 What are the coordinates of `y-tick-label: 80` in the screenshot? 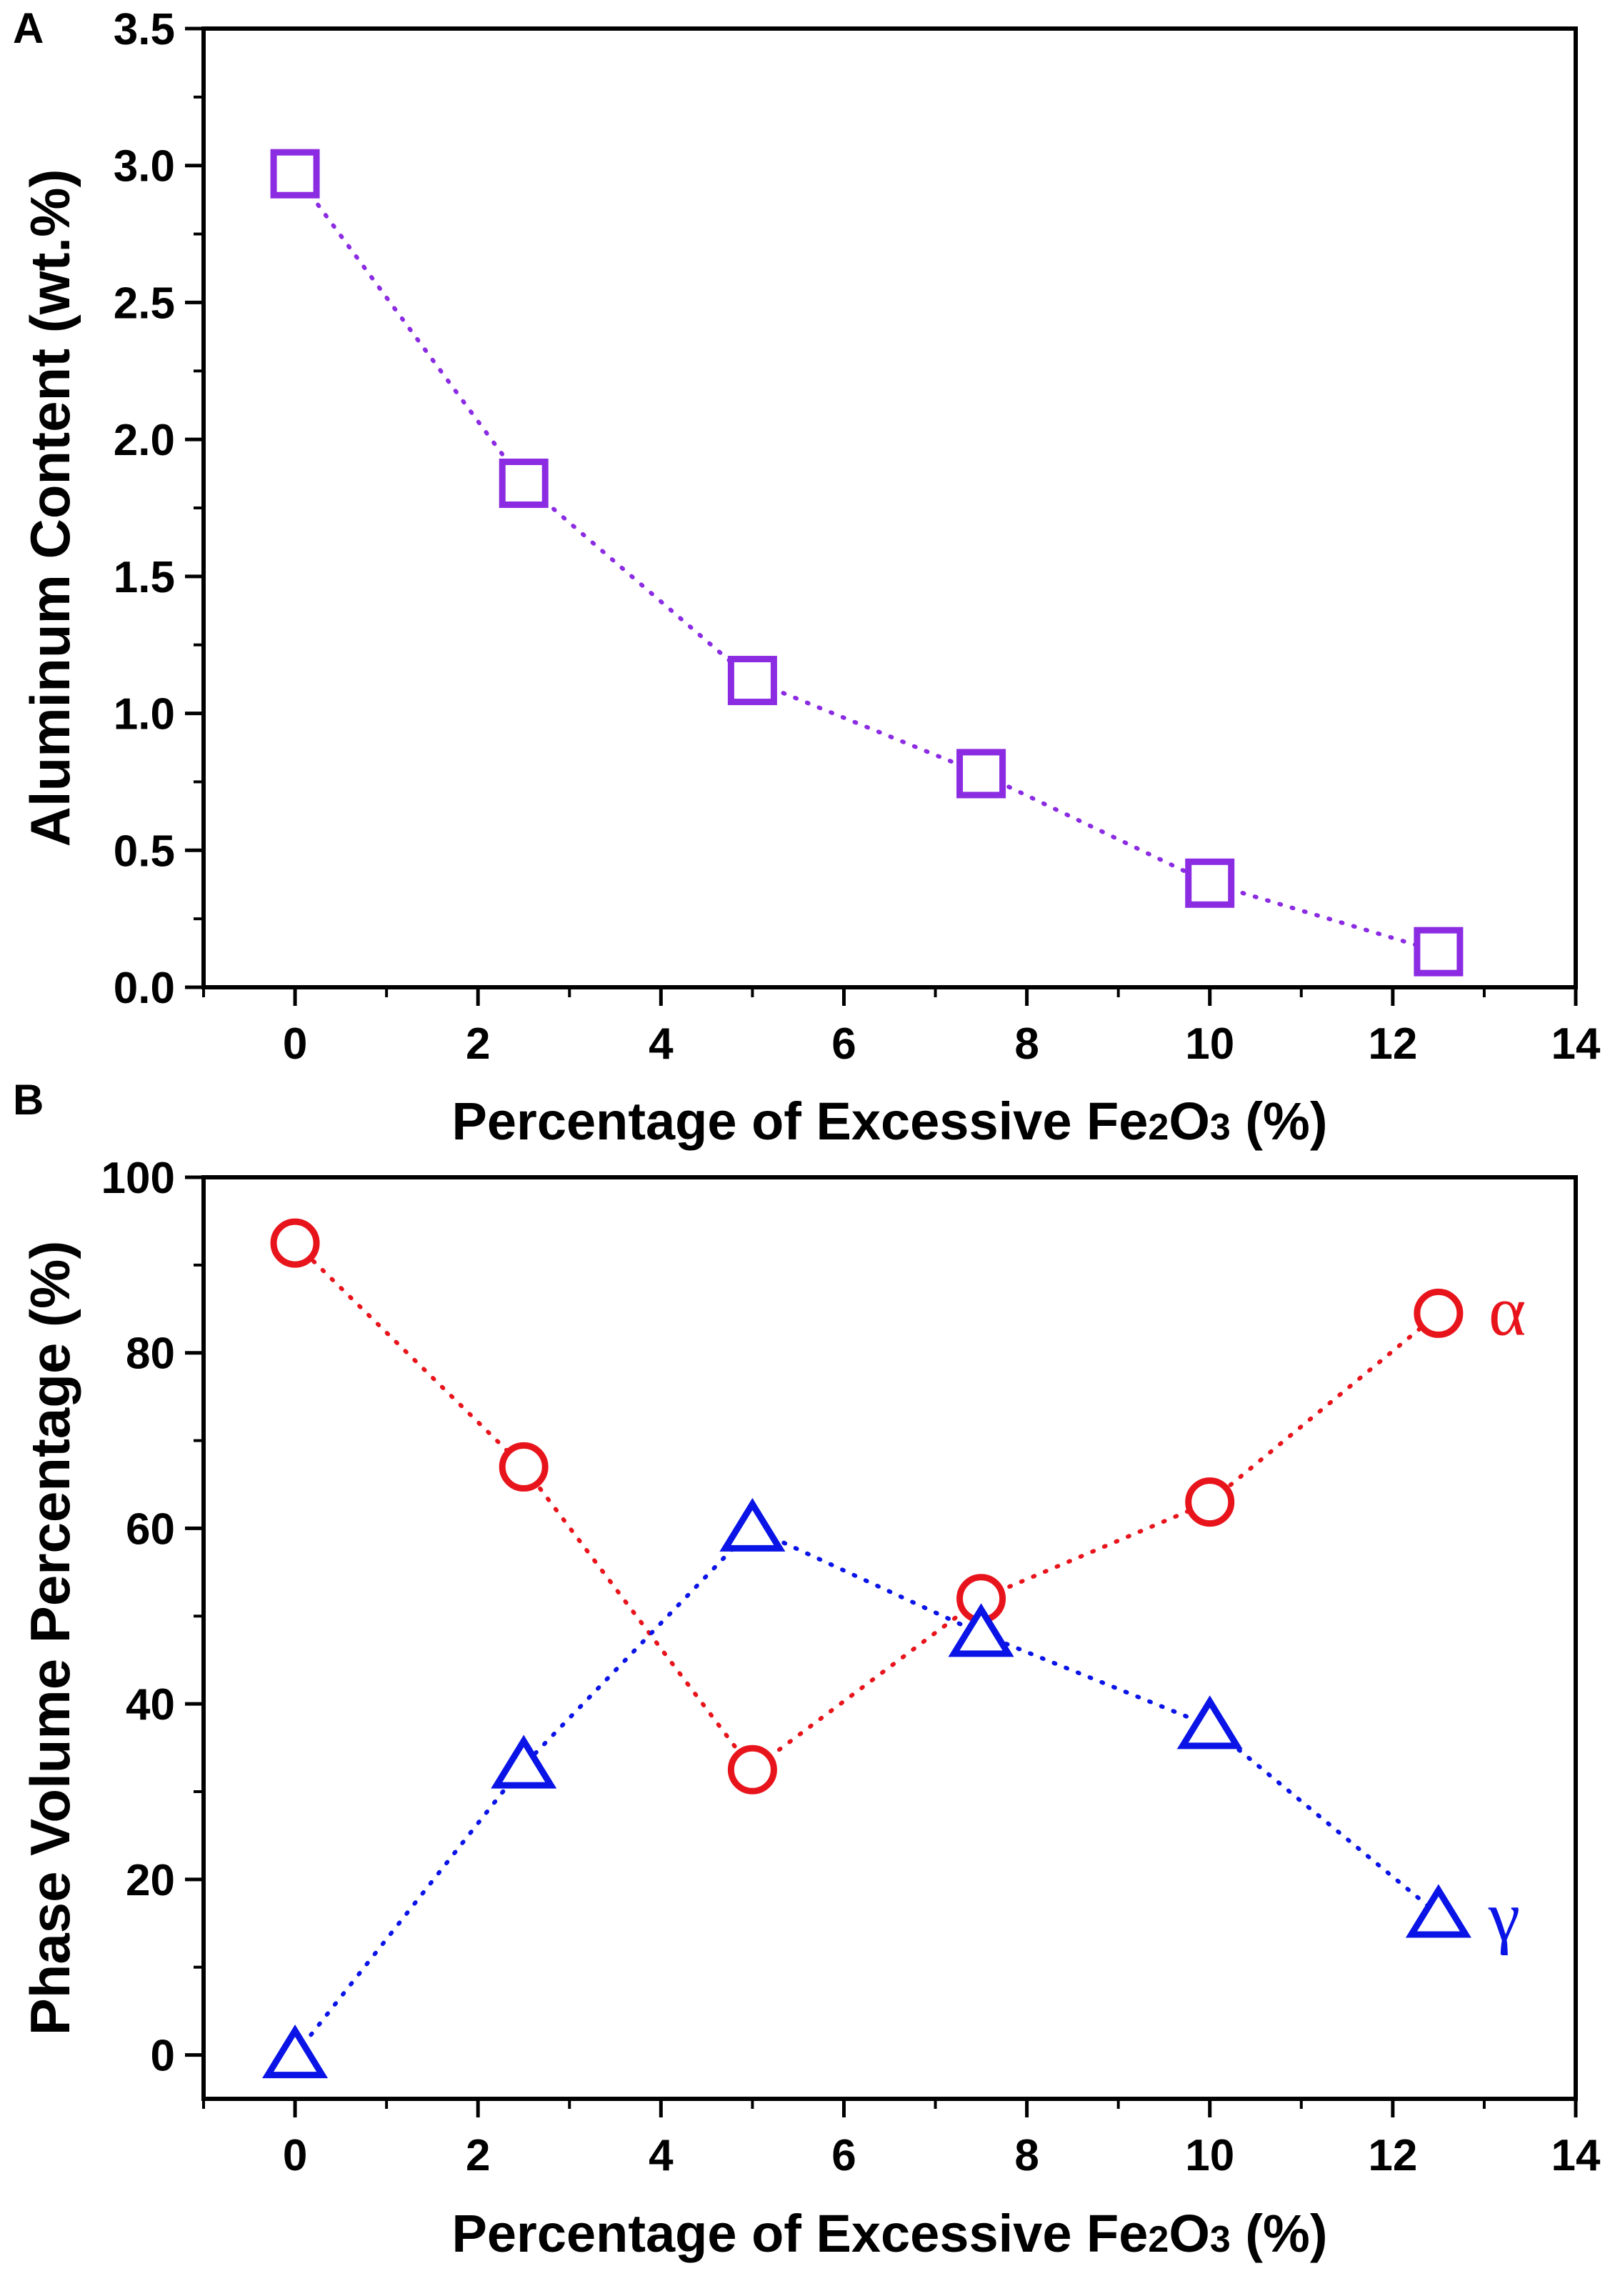 It's located at (150, 1354).